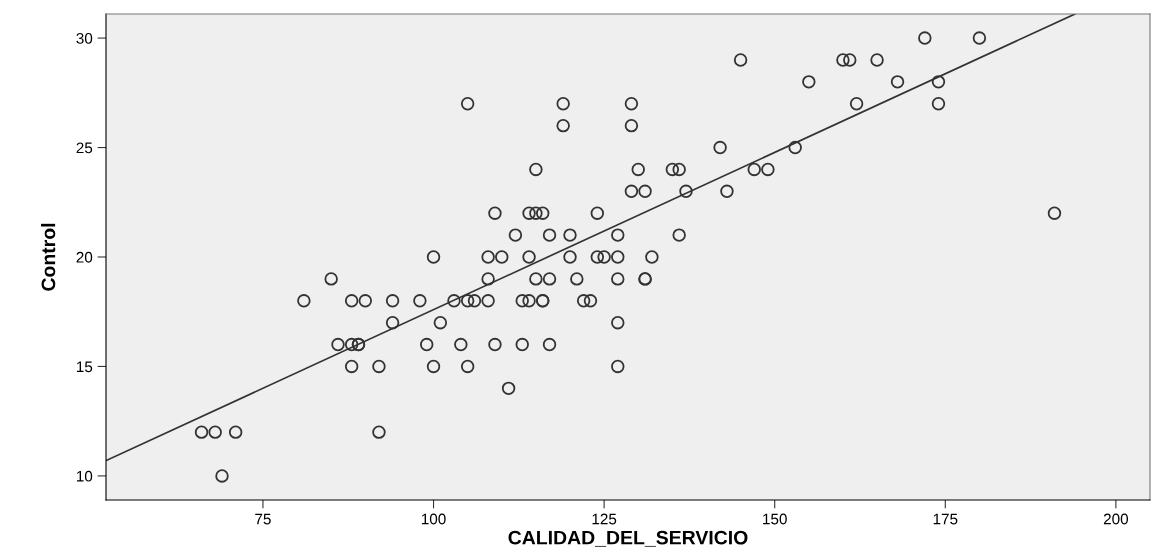 Image resolution: width=1167 pixels, height=556 pixels. What do you see at coordinates (48, 257) in the screenshot?
I see `y-axis-title: Control` at bounding box center [48, 257].